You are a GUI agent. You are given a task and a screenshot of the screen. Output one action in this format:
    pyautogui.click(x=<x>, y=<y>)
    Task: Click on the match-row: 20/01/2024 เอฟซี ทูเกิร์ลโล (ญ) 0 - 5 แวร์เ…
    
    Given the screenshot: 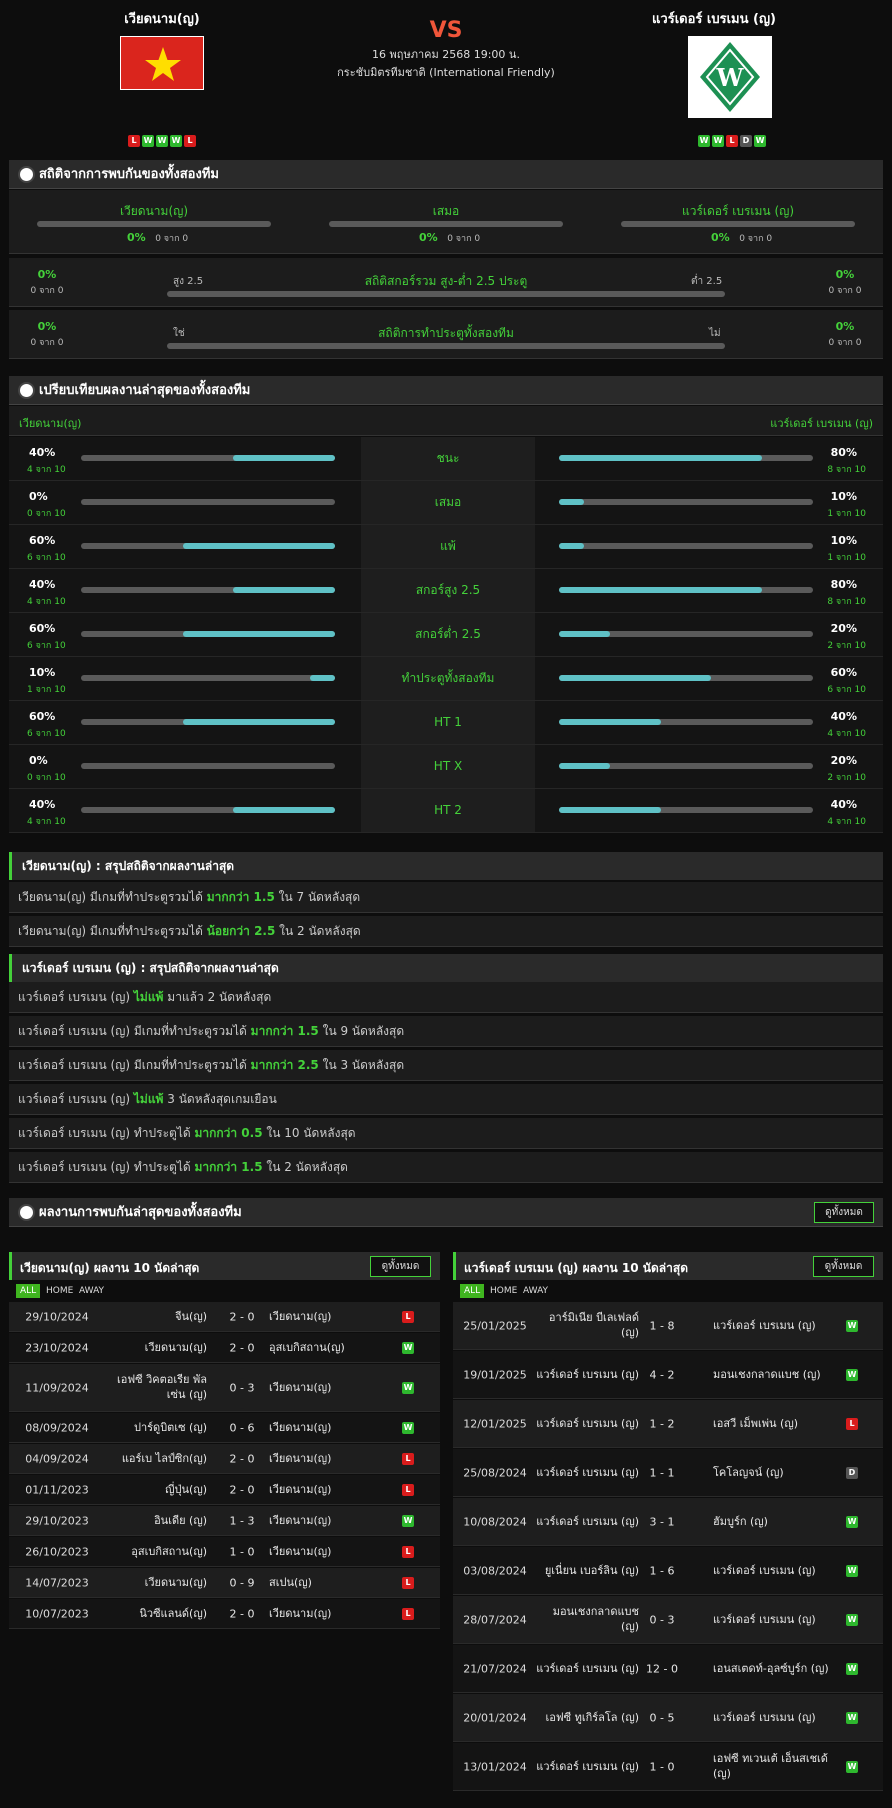 What is the action you would take?
    pyautogui.click(x=668, y=1718)
    